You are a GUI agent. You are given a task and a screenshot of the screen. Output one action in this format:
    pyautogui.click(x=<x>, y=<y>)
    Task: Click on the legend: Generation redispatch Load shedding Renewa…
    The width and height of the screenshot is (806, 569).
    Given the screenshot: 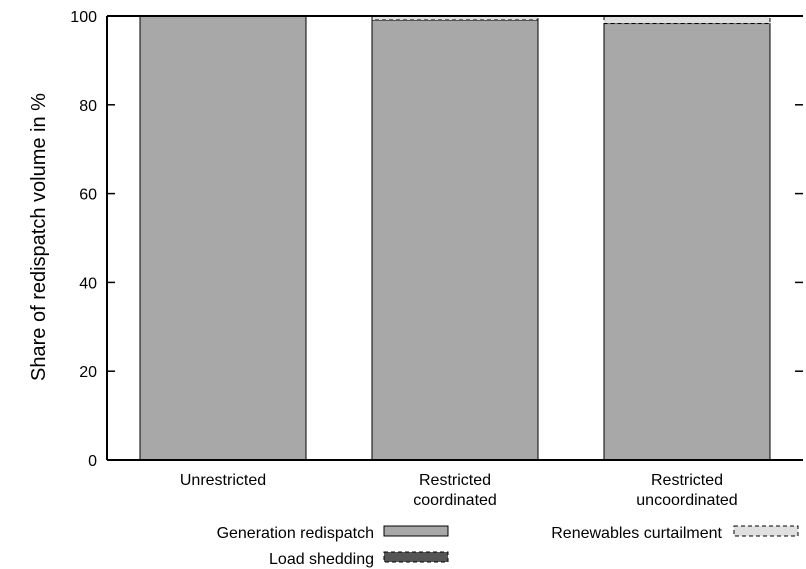 What is the action you would take?
    pyautogui.click(x=508, y=546)
    